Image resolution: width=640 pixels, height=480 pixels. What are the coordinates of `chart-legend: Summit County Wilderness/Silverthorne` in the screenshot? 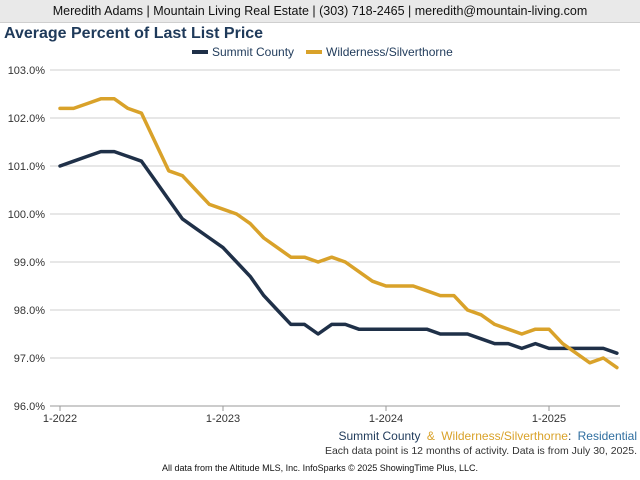 It's located at (328, 52).